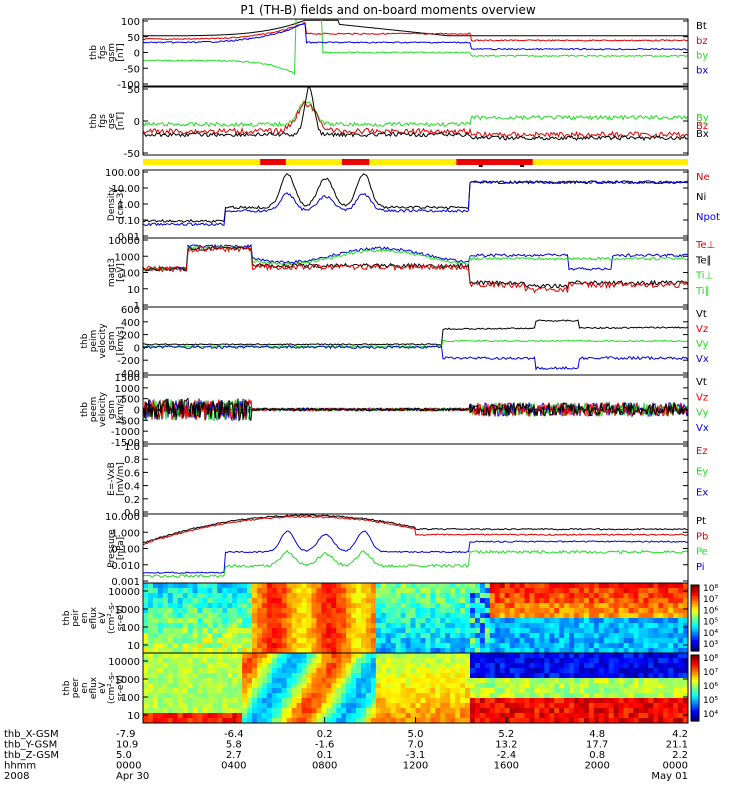 This screenshot has width=750, height=800. Describe the element at coordinates (128, 361) in the screenshot. I see `ytick-label: -200` at that location.